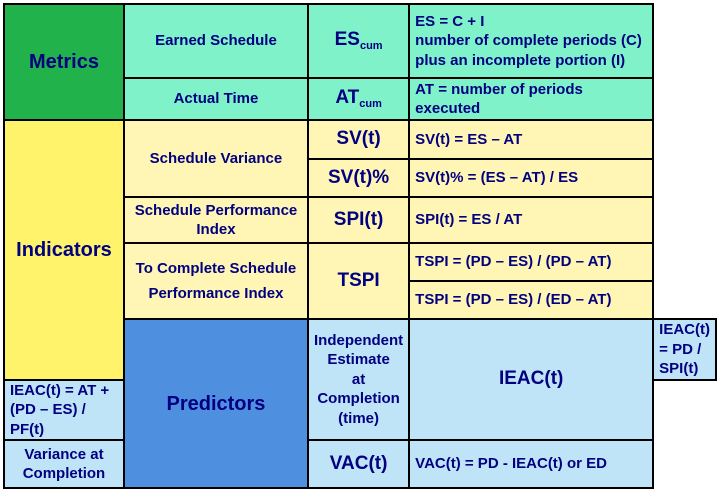 This screenshot has width=717, height=489. Describe the element at coordinates (531, 178) in the screenshot. I see `formula-sv-t-percent: SV(t)% = (ES – AT) / ES` at that location.